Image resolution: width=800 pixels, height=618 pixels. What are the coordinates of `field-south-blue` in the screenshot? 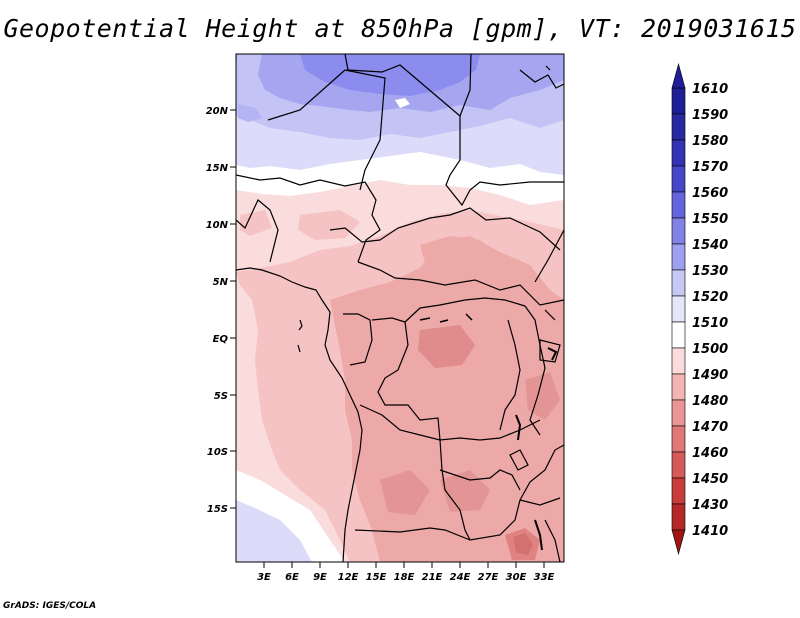 It's located at (274, 531).